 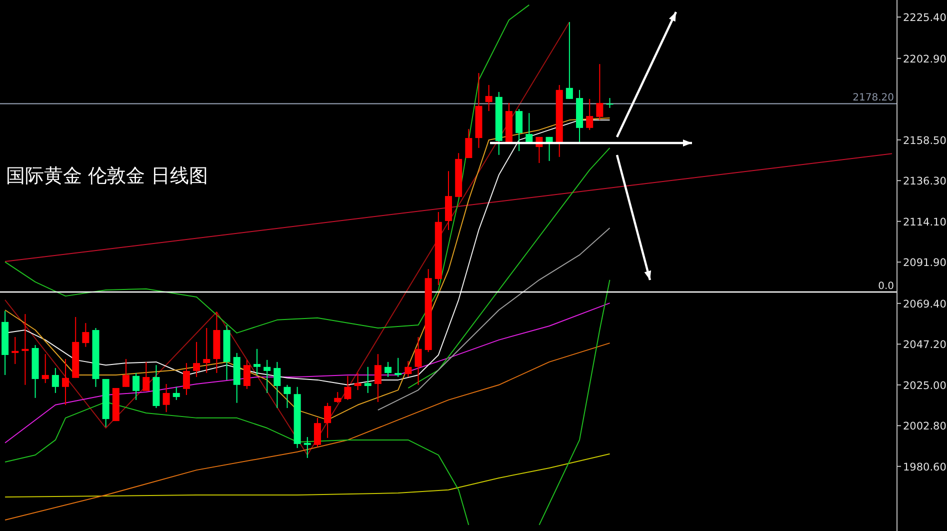 I want to click on y-tick-label: 2069.40, so click(x=924, y=304).